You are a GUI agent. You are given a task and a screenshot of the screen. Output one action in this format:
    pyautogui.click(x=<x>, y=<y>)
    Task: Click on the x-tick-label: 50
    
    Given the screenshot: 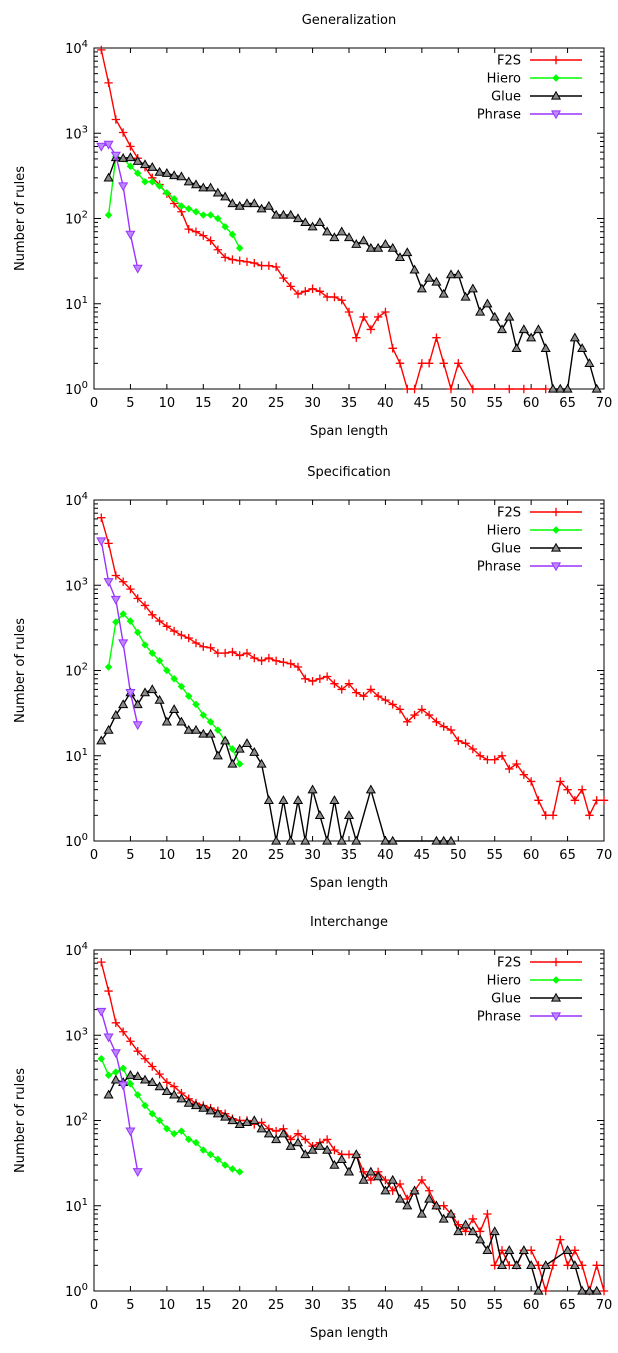 What is the action you would take?
    pyautogui.click(x=458, y=855)
    